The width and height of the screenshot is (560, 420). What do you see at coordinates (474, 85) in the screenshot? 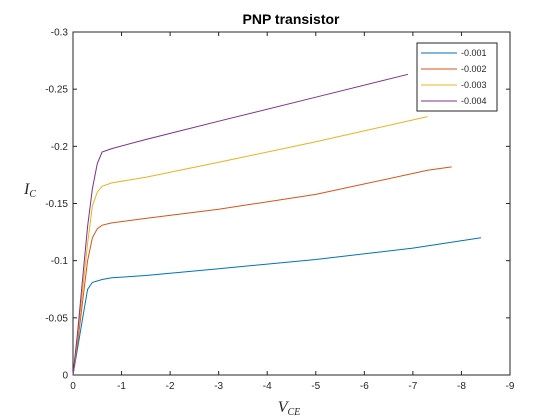
I see `legend-entry-label: -0.003` at bounding box center [474, 85].